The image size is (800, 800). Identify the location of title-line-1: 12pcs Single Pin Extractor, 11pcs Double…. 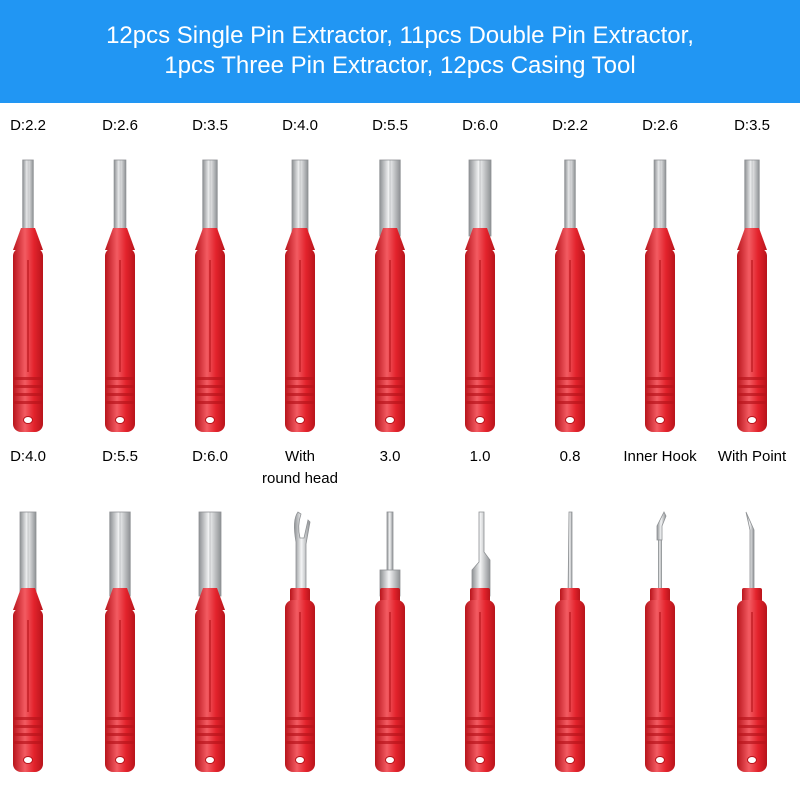
(400, 35).